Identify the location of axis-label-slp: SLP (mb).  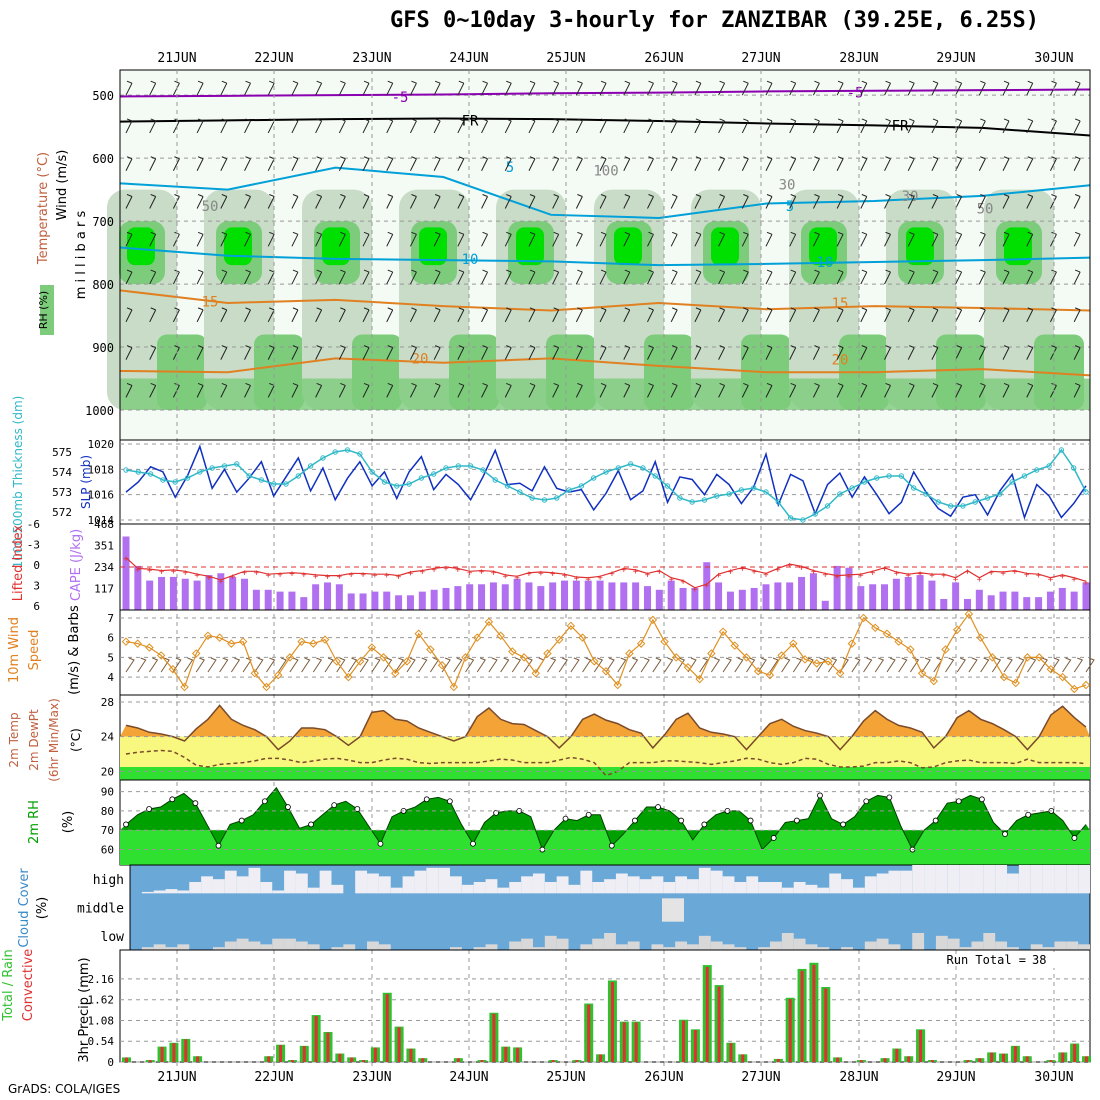
(86, 482).